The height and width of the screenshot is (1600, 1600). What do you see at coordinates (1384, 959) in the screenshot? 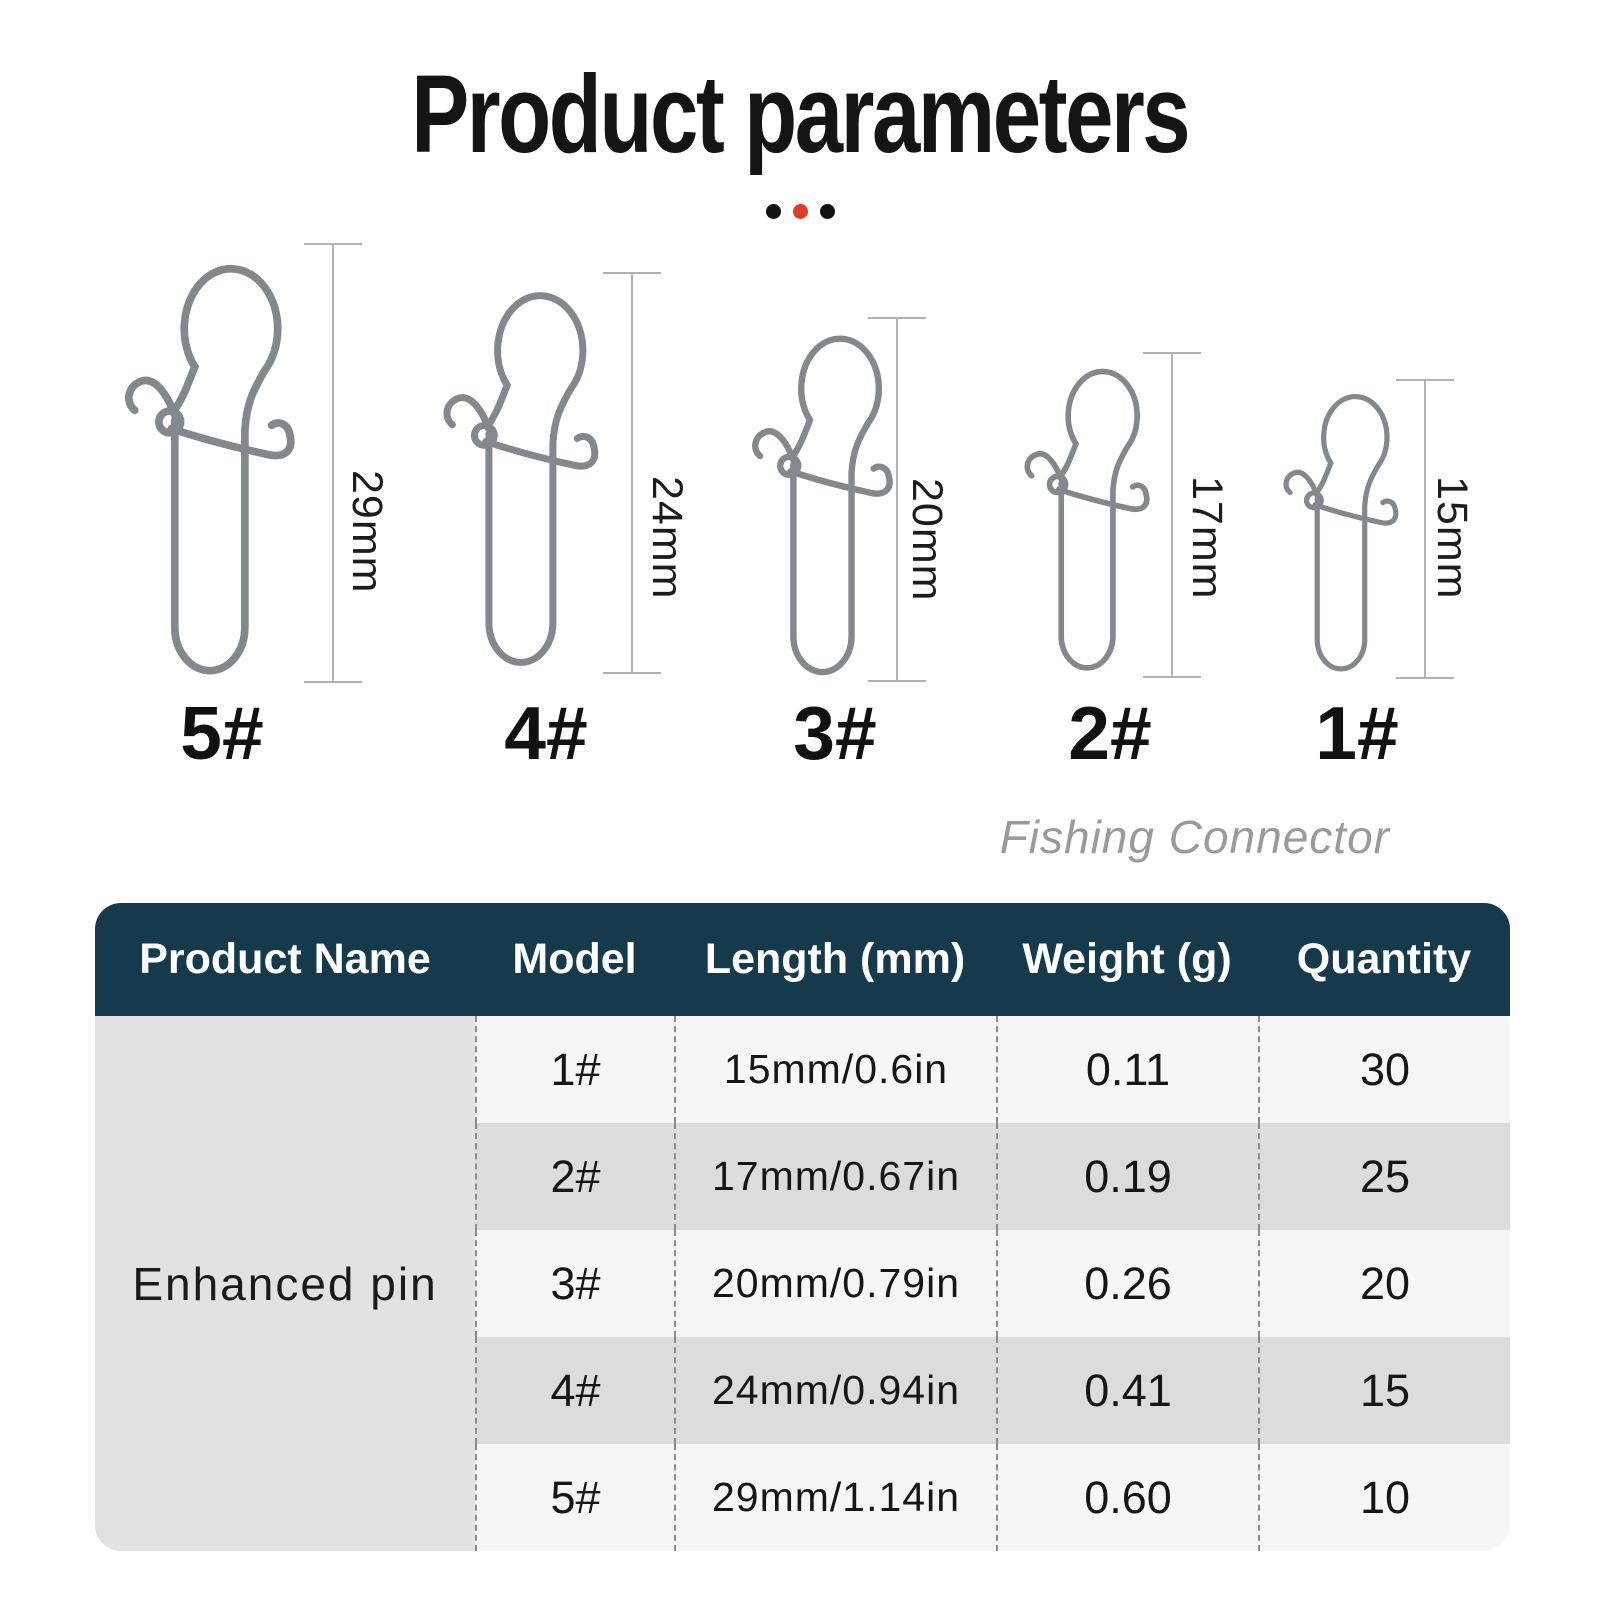
I see `header-cell-quantity: Quantity` at bounding box center [1384, 959].